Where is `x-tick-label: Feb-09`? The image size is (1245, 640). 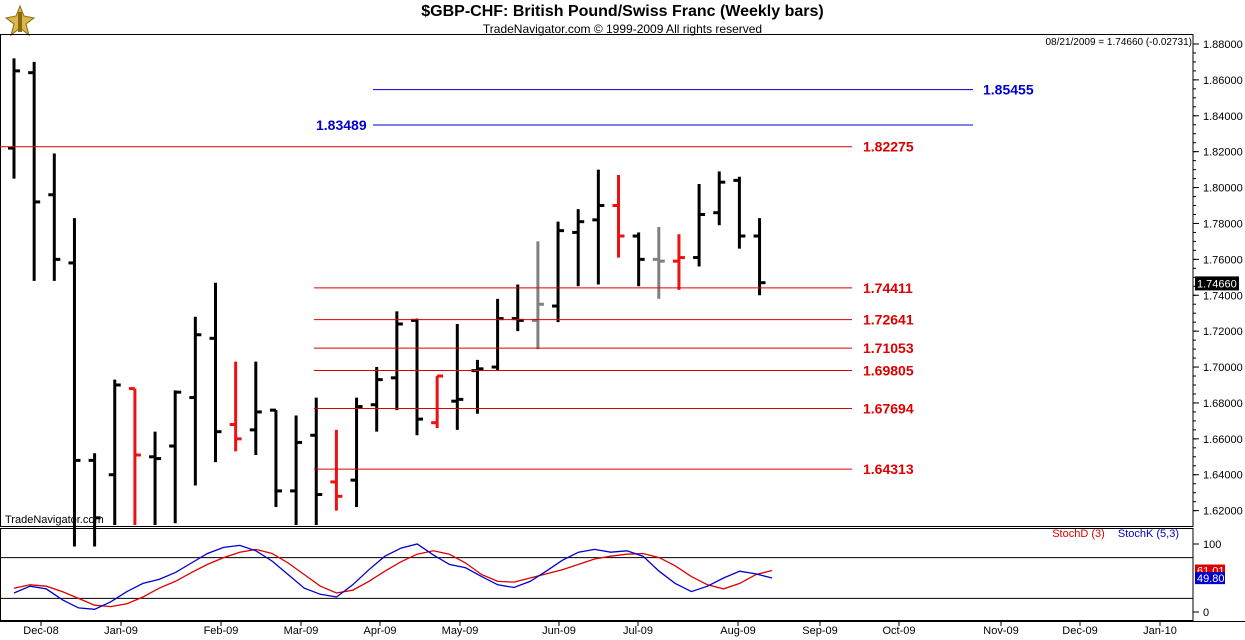 x-tick-label: Feb-09 is located at coordinates (221, 631).